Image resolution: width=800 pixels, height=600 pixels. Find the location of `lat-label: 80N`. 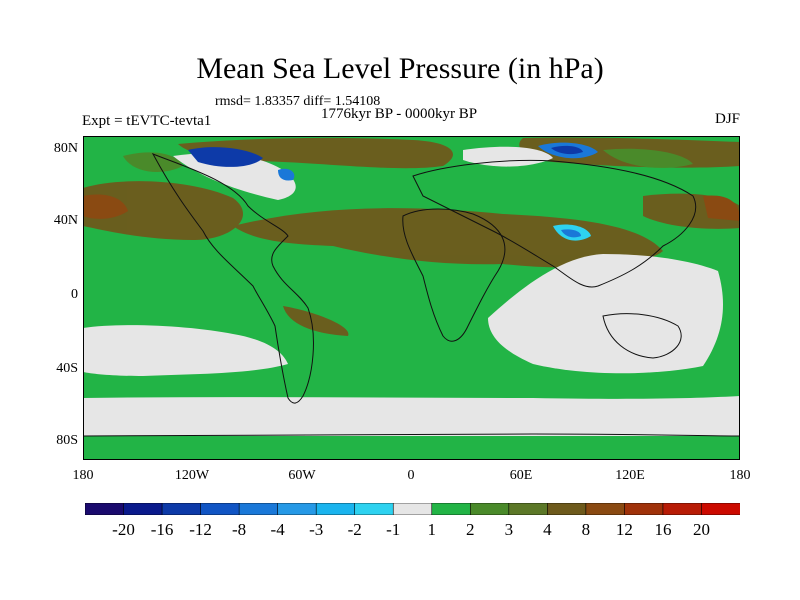

lat-label: 80N is located at coordinates (65, 148).